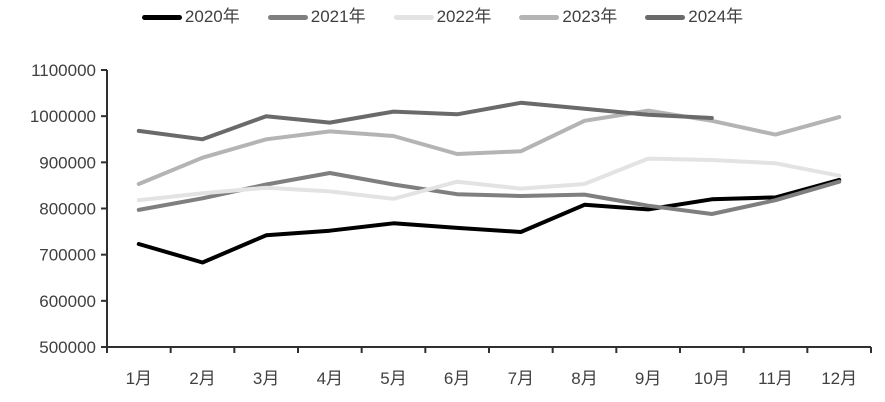 This screenshot has width=885, height=402. Describe the element at coordinates (648, 378) in the screenshot. I see `x-axis-label: 9月` at that location.